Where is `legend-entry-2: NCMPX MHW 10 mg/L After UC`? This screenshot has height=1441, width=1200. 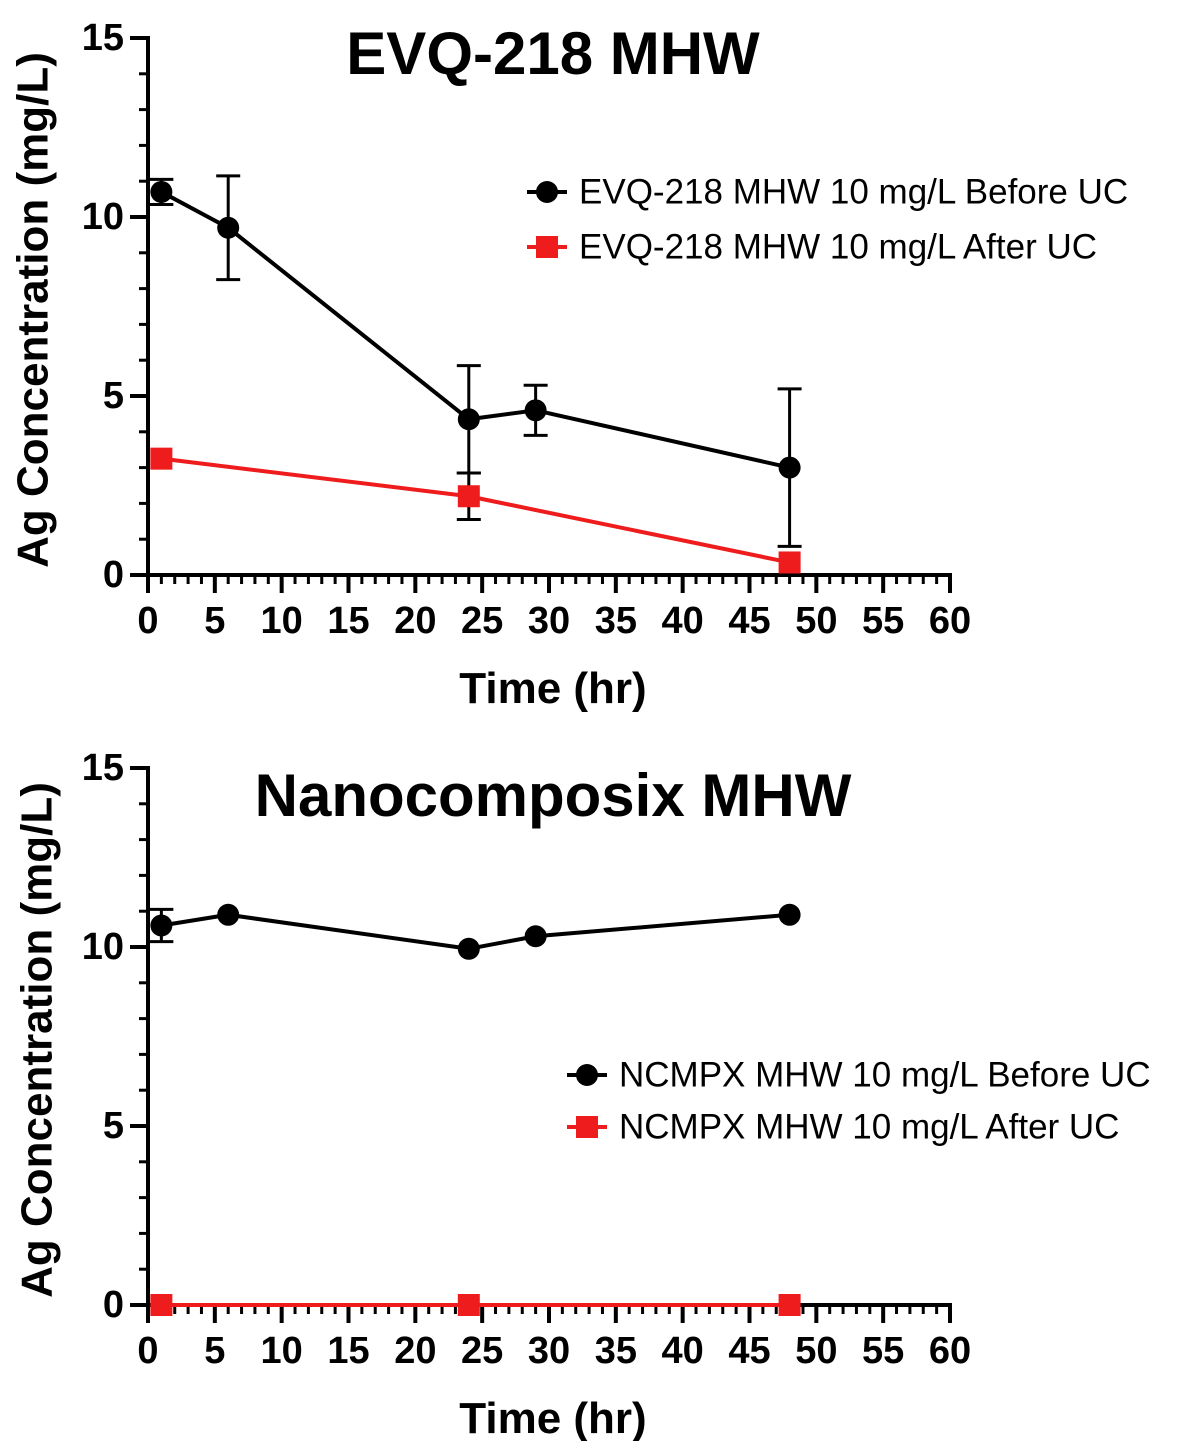 legend-entry-2: NCMPX MHW 10 mg/L After UC is located at coordinates (843, 1127).